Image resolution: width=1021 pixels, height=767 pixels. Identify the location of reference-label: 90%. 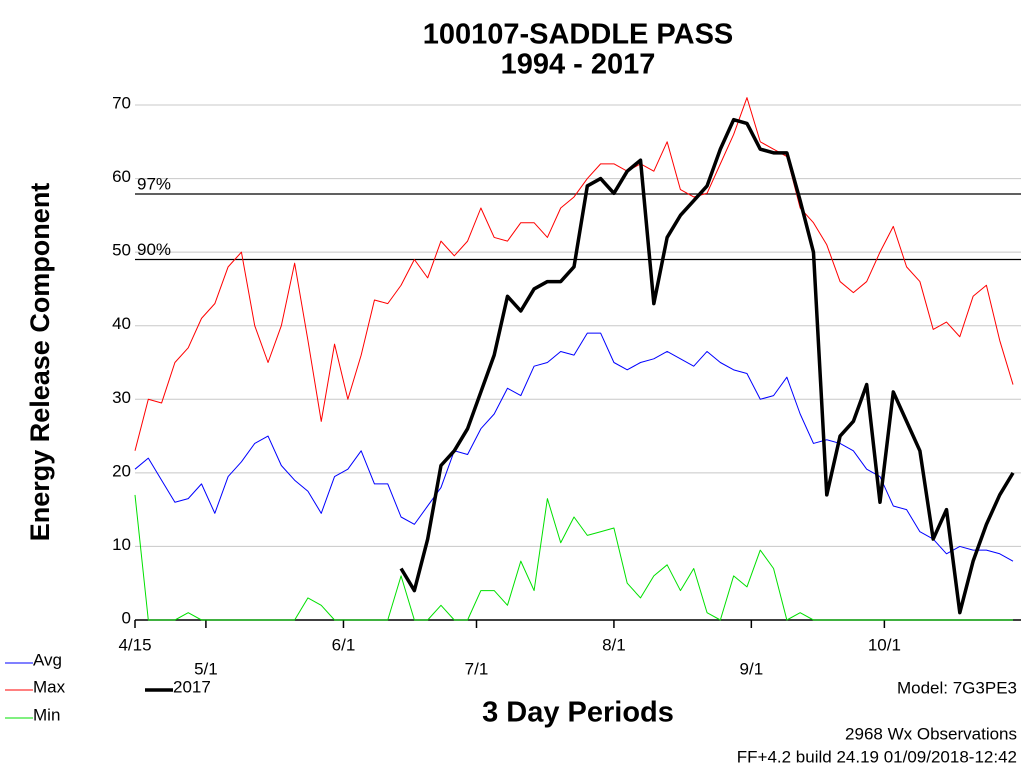
(154, 249).